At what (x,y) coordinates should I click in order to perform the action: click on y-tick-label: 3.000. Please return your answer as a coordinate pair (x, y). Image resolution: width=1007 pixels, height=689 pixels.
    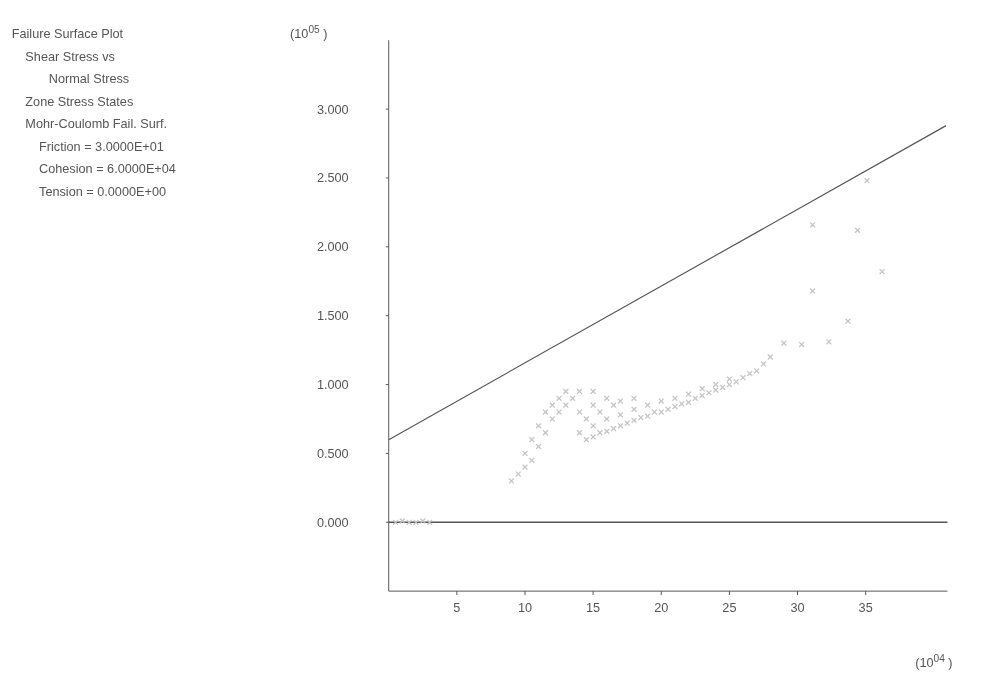
    Looking at the image, I should click on (332, 109).